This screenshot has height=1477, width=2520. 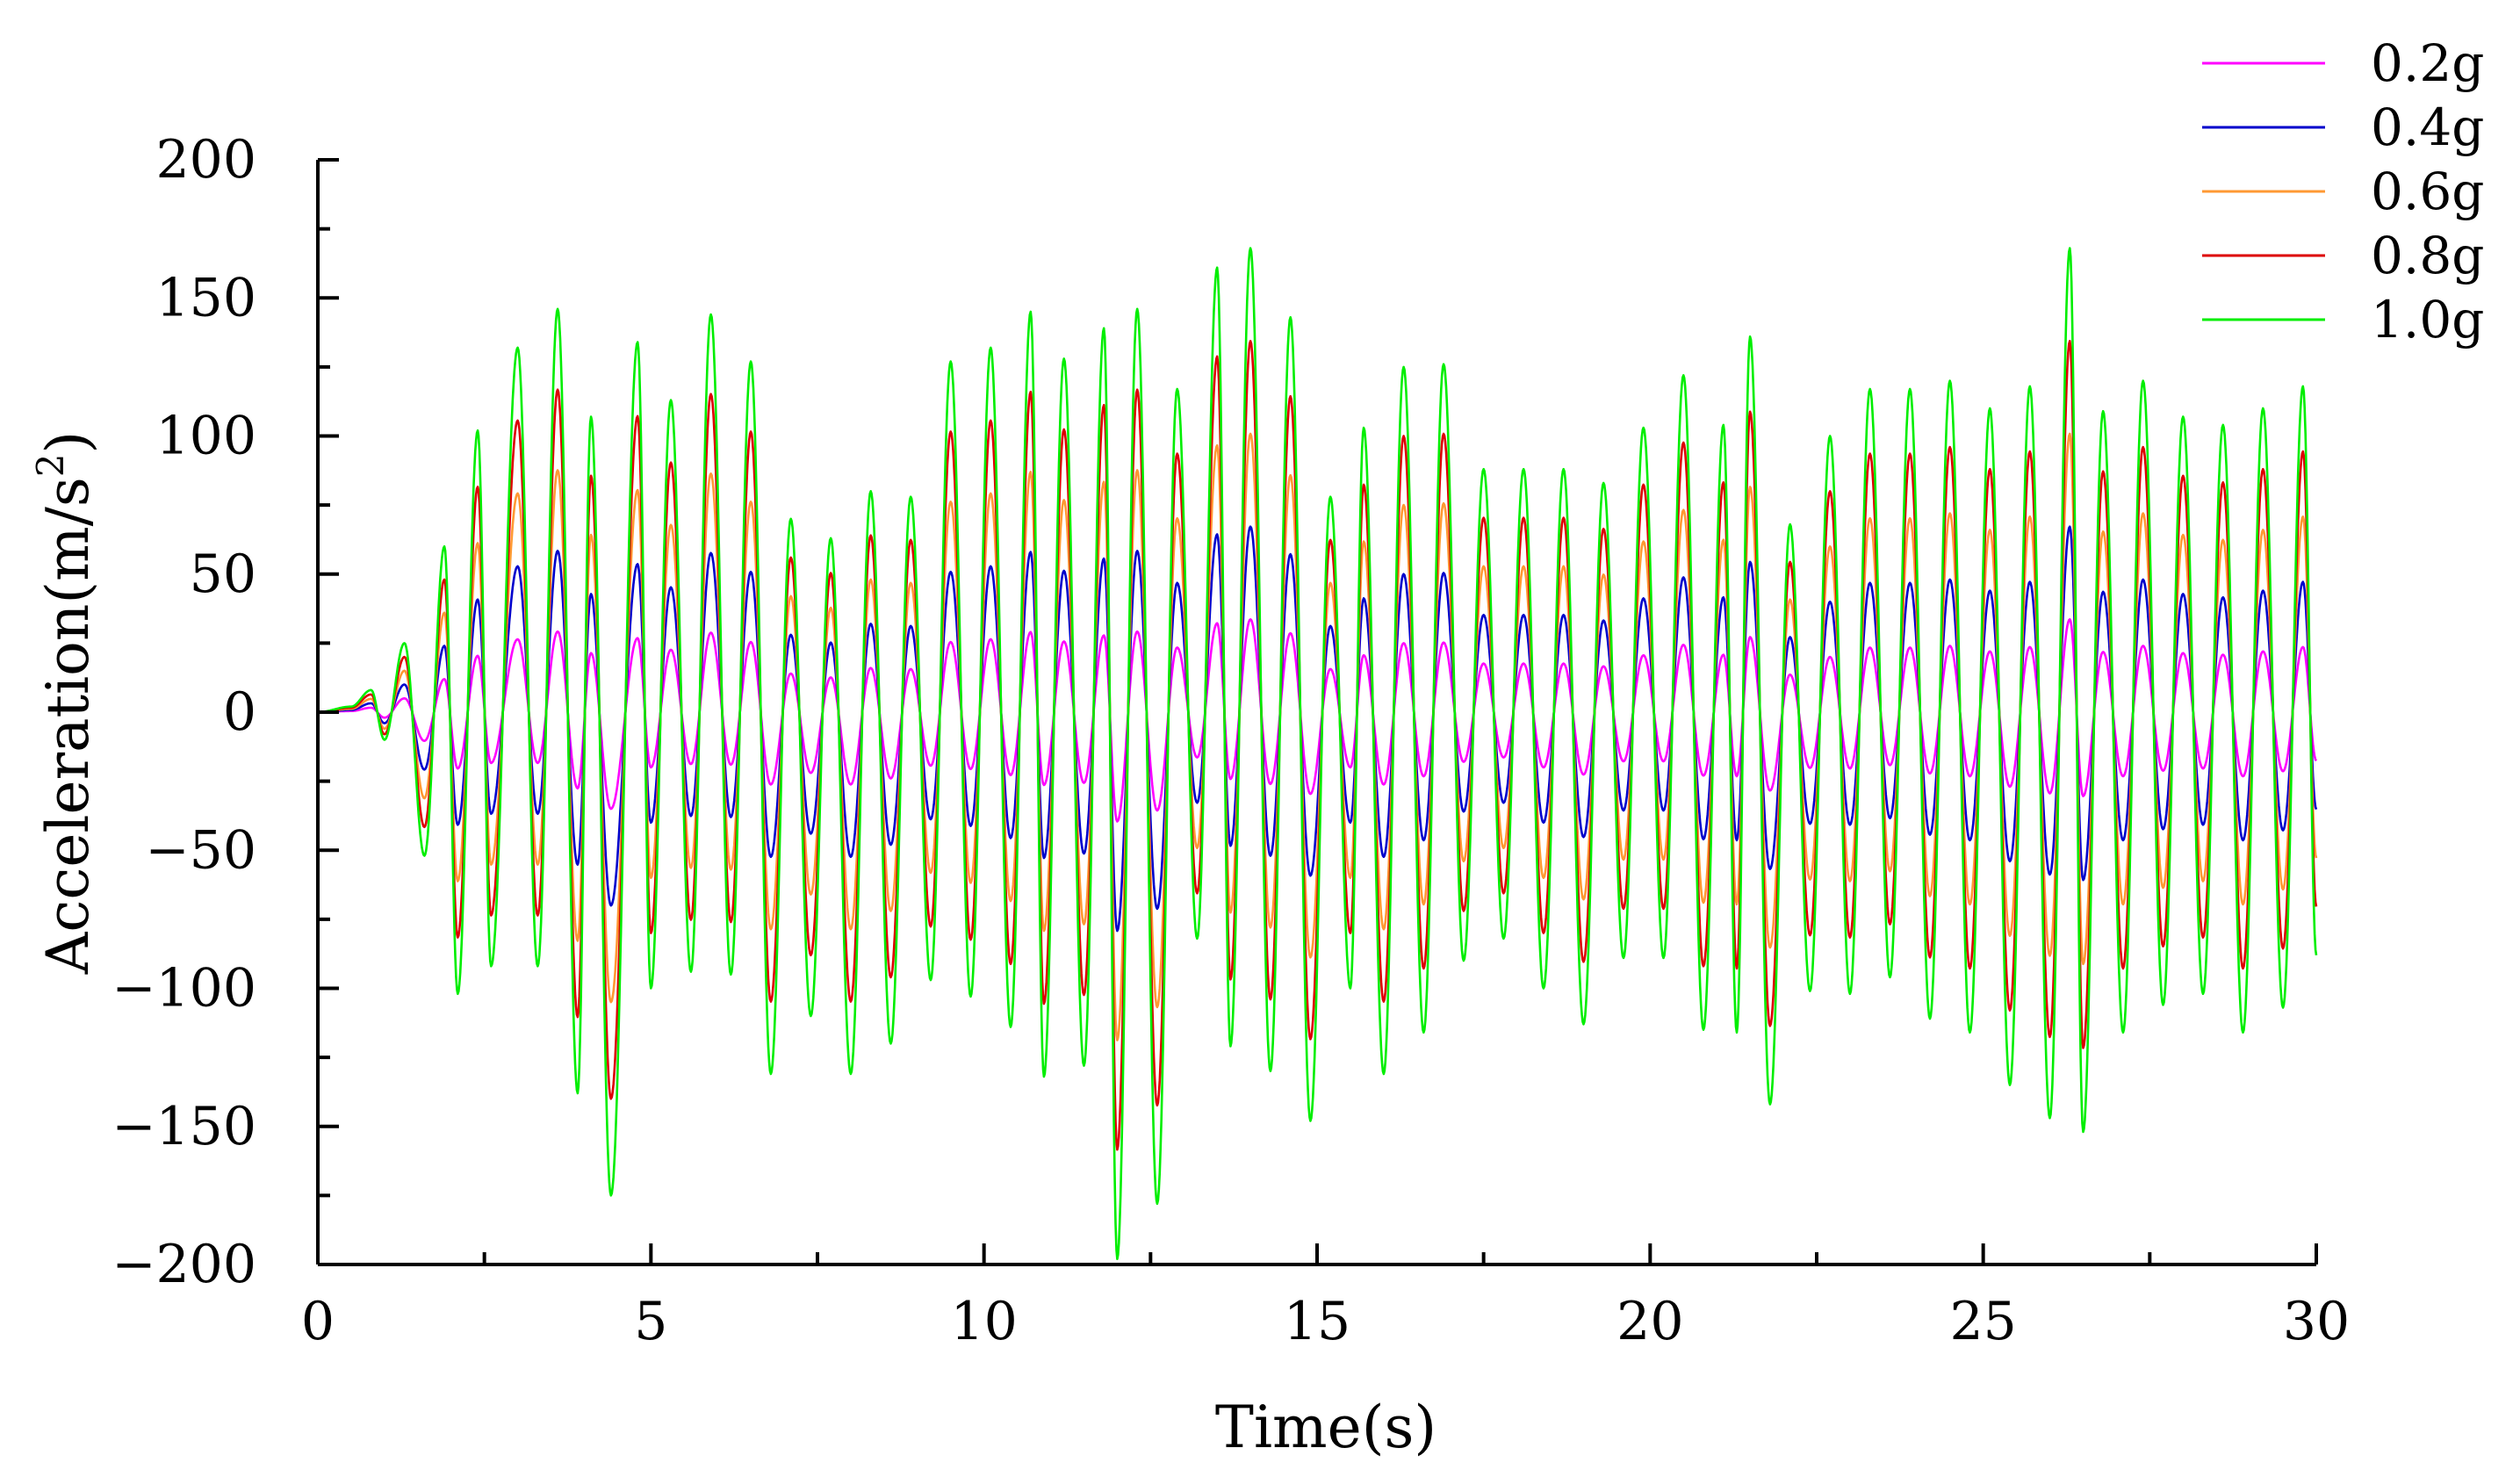 What do you see at coordinates (184, 1126) in the screenshot?
I see `y-tick-label: −150` at bounding box center [184, 1126].